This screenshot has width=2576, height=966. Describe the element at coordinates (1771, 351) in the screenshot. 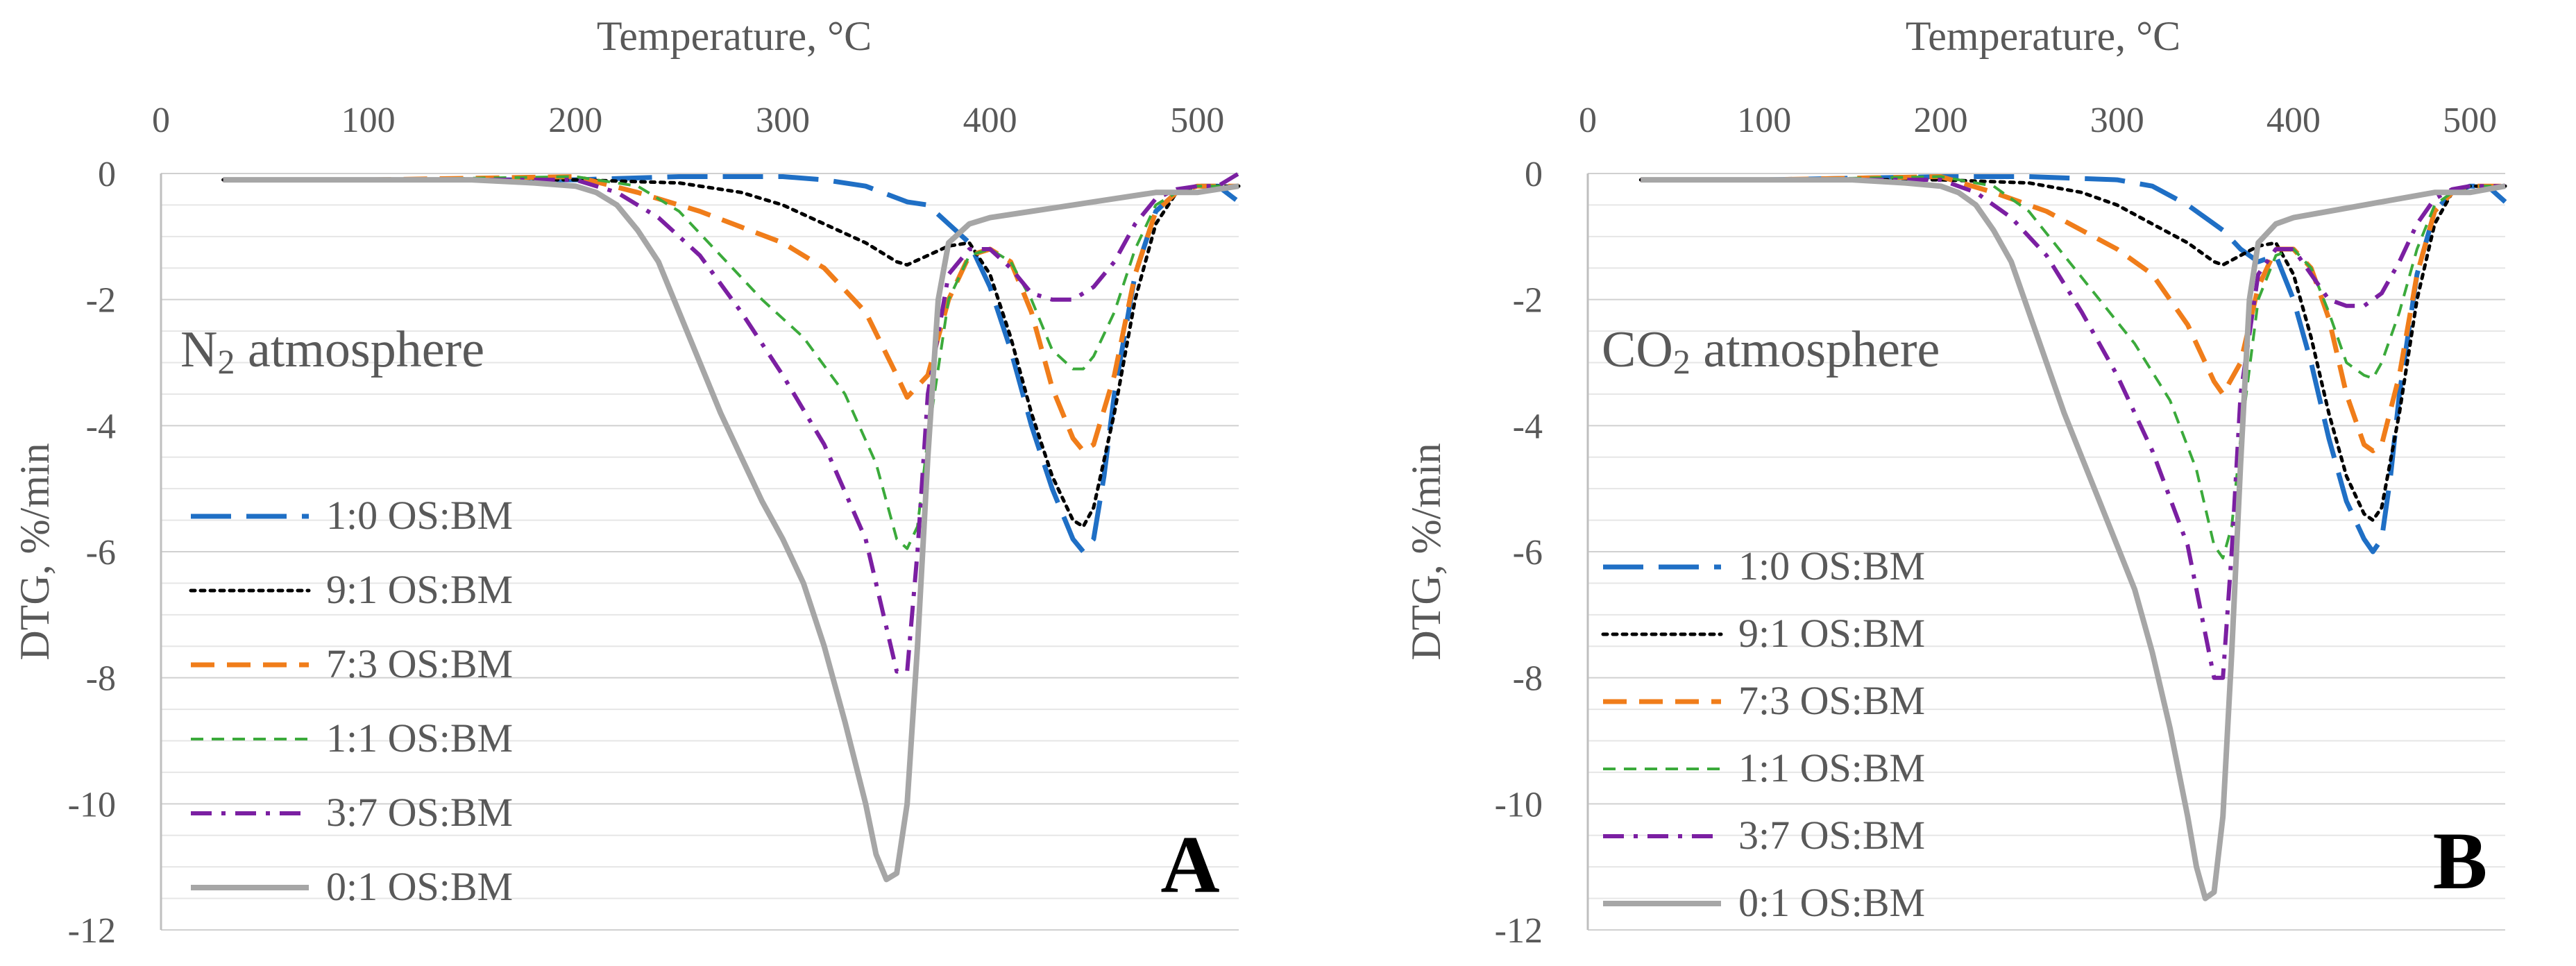

I see `atmosphere-annotation: CO2 atmosphere` at that location.